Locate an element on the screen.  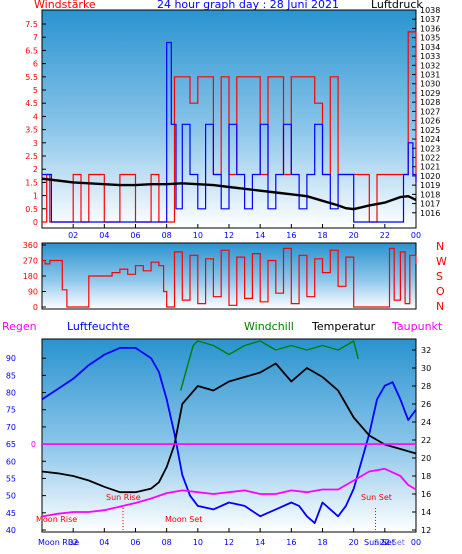
right-tick-label: 1028 is located at coordinates (430, 102).